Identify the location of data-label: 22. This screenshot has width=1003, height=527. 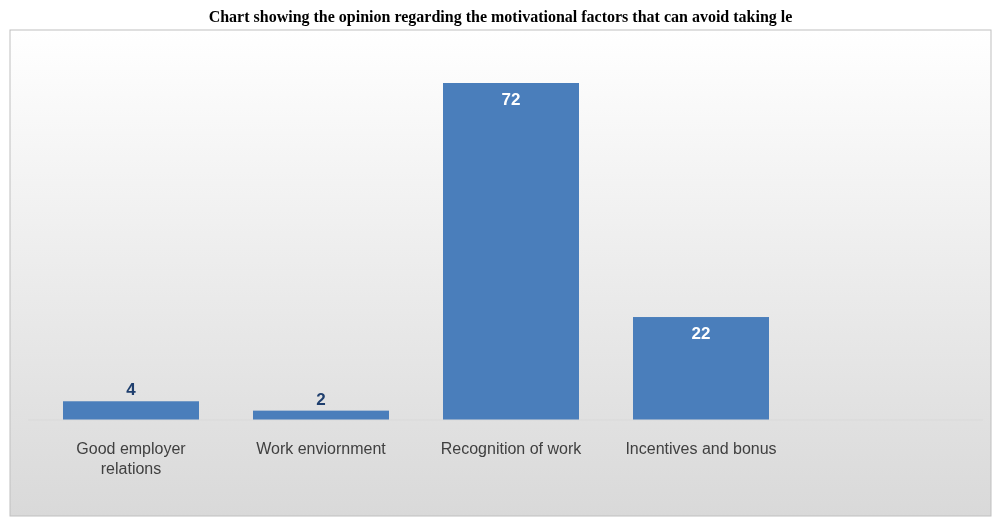
(701, 334).